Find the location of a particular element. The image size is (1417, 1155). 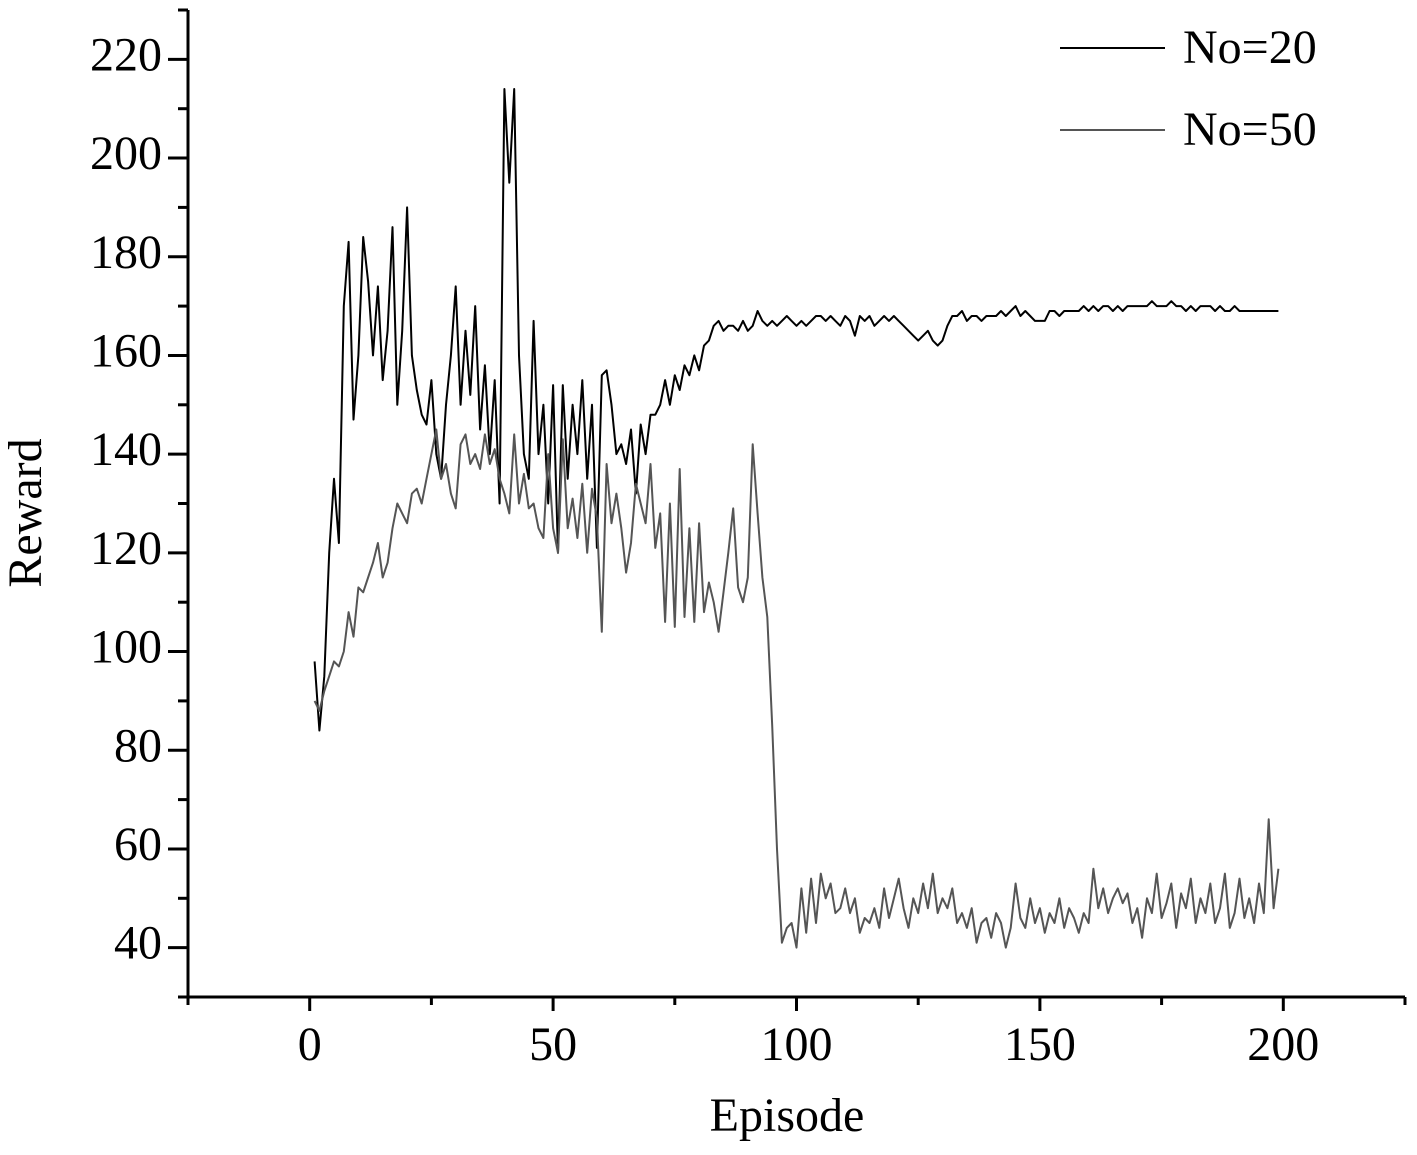

y-tick-label: 180 is located at coordinates (126, 252).